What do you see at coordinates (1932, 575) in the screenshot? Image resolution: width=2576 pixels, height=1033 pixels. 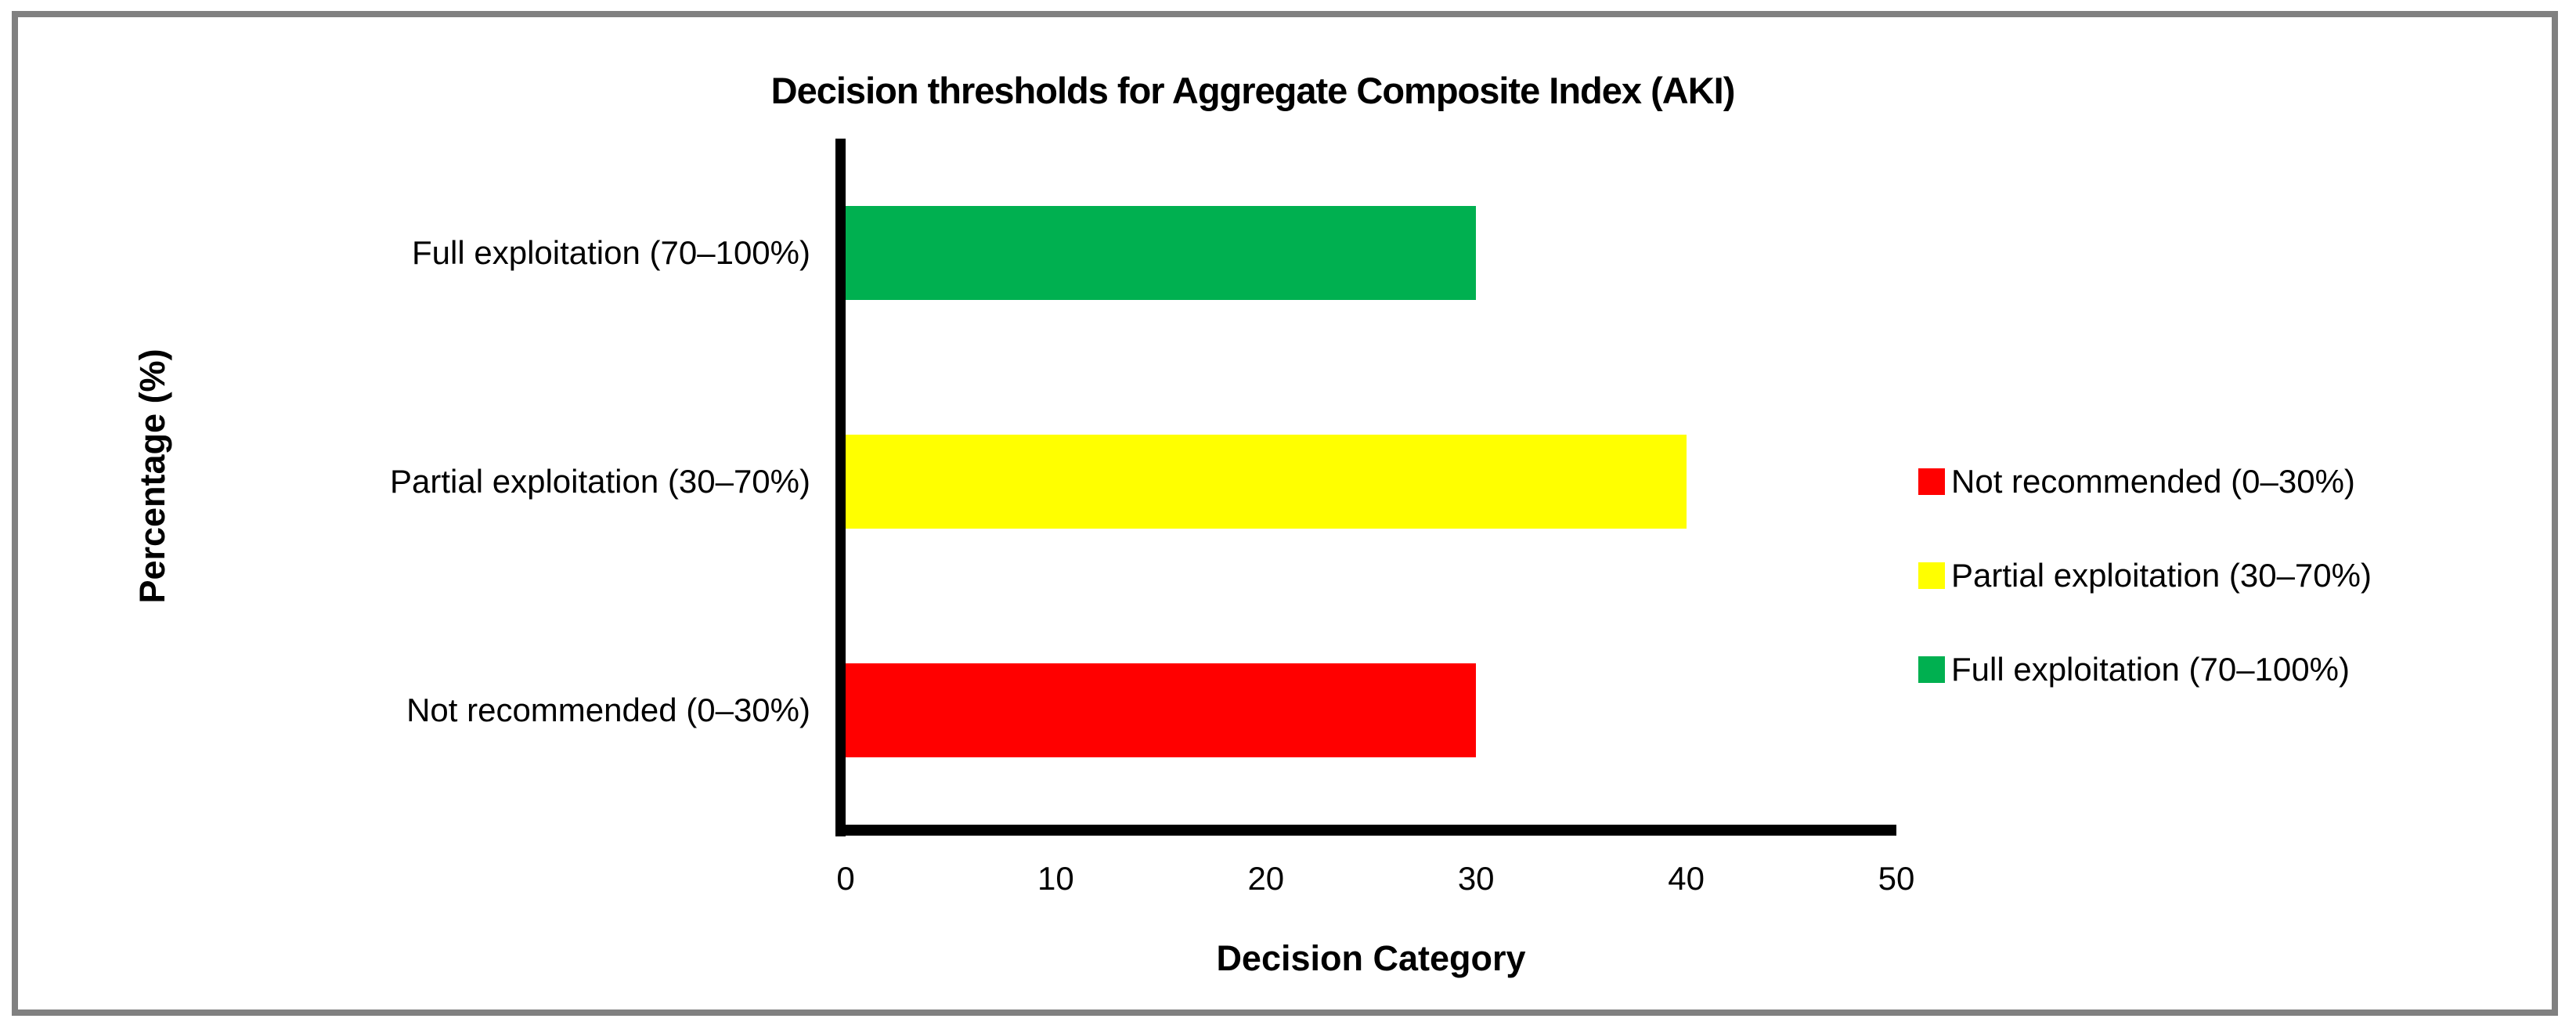 I see `legend-swatch-partial-exploitation` at bounding box center [1932, 575].